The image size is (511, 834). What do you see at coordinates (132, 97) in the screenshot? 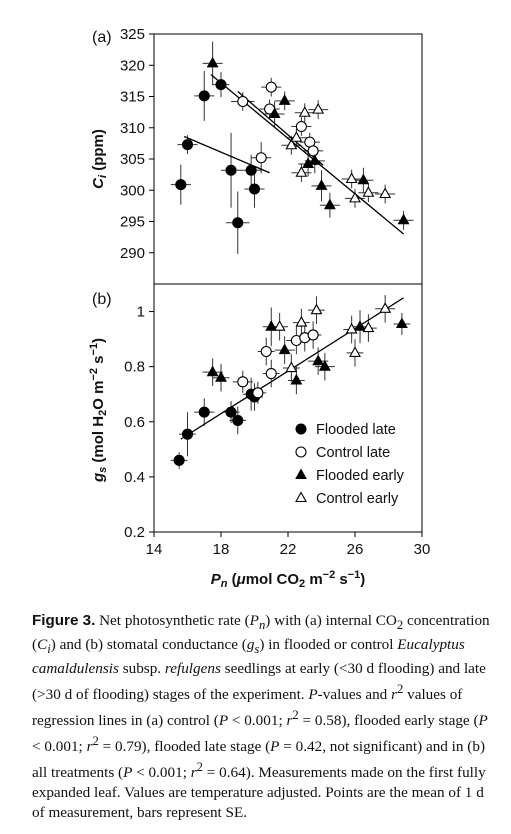
I see `y-tick-label: 315` at bounding box center [132, 97].